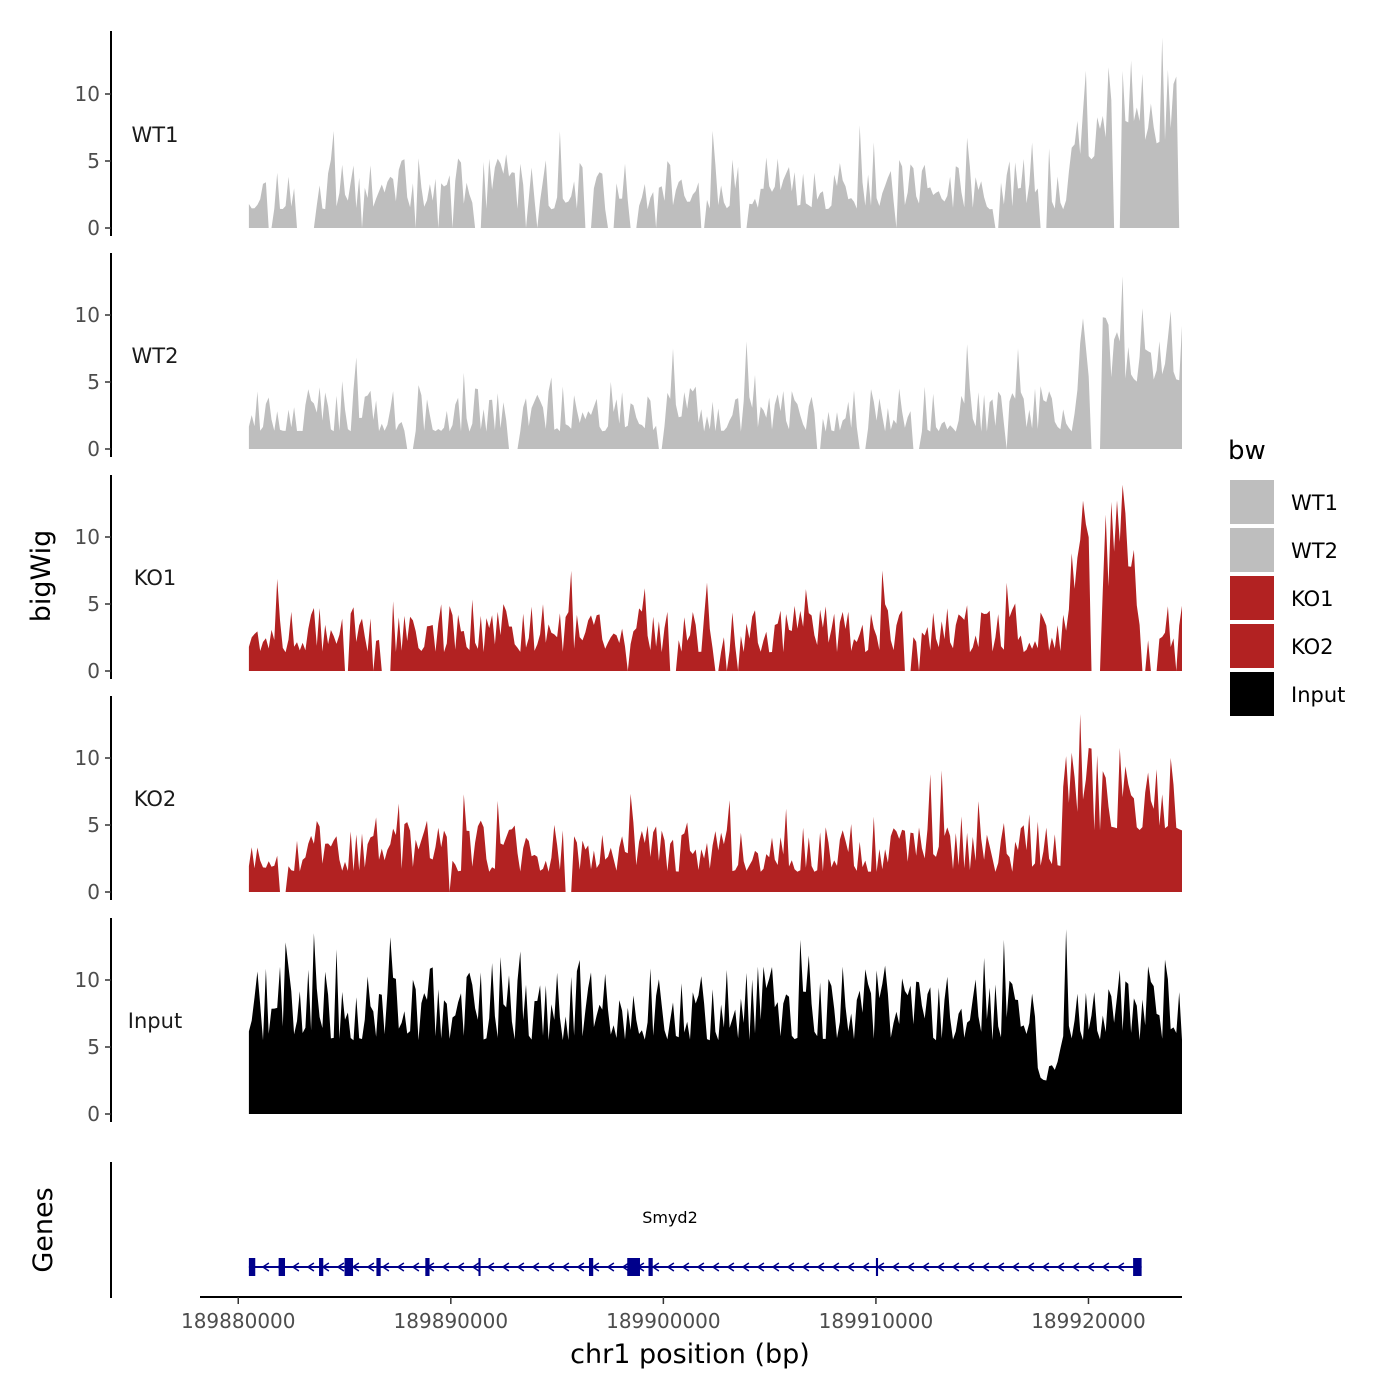 The width and height of the screenshot is (1400, 1400). What do you see at coordinates (1314, 503) in the screenshot?
I see `legend-label-wt1: WT1` at bounding box center [1314, 503].